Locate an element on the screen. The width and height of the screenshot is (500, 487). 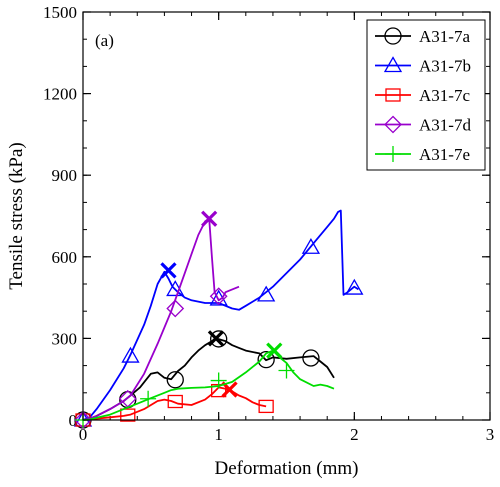
legend-item: A31-7a is located at coordinates (422, 36).